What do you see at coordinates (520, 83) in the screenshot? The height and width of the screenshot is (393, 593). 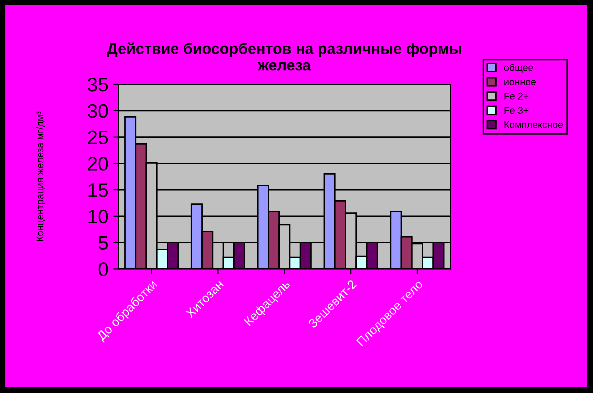 I see `legend-label: ионное` at bounding box center [520, 83].